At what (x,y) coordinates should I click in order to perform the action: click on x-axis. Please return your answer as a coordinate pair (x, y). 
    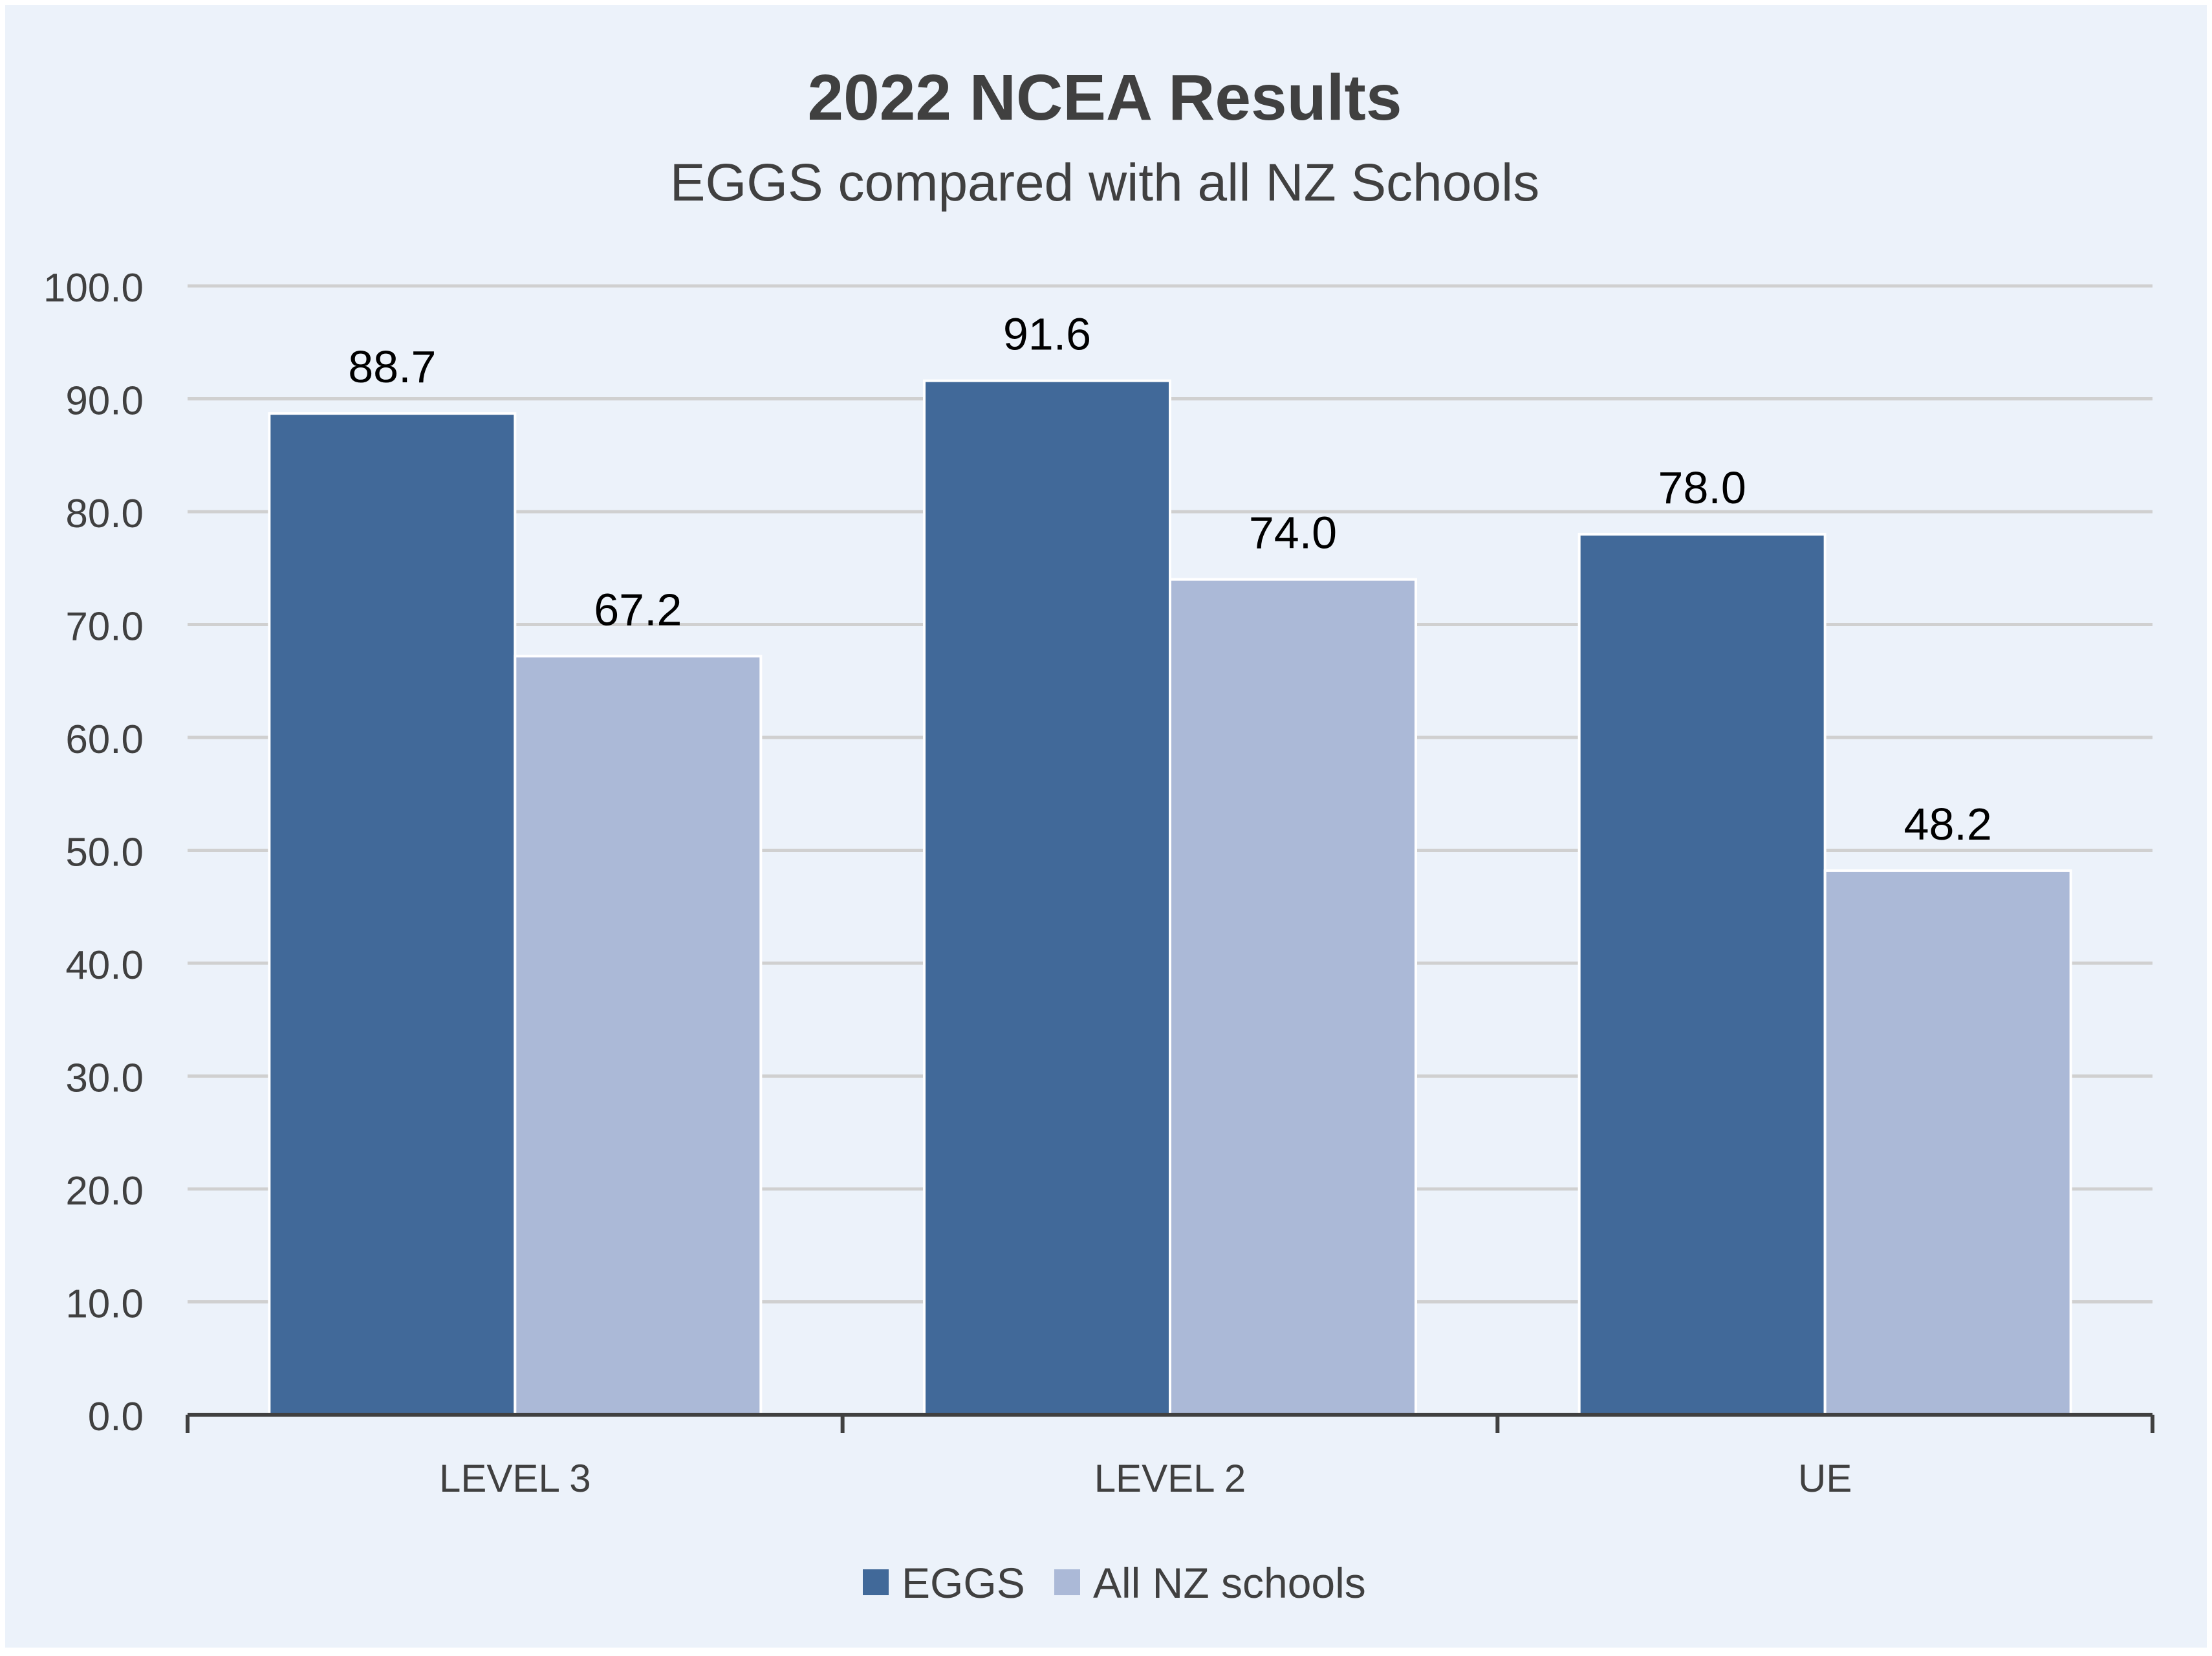
    Looking at the image, I should click on (1170, 1423).